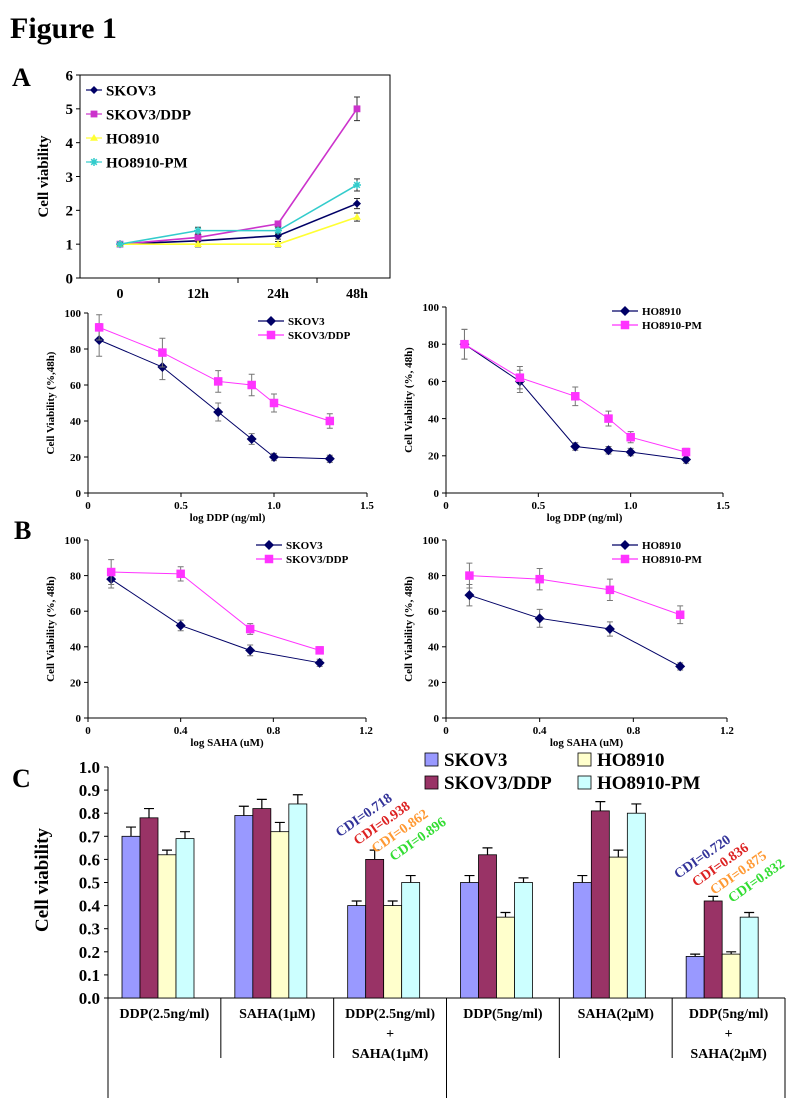 This screenshot has height=1102, width=799. I want to click on panel-label-C: C, so click(21, 778).